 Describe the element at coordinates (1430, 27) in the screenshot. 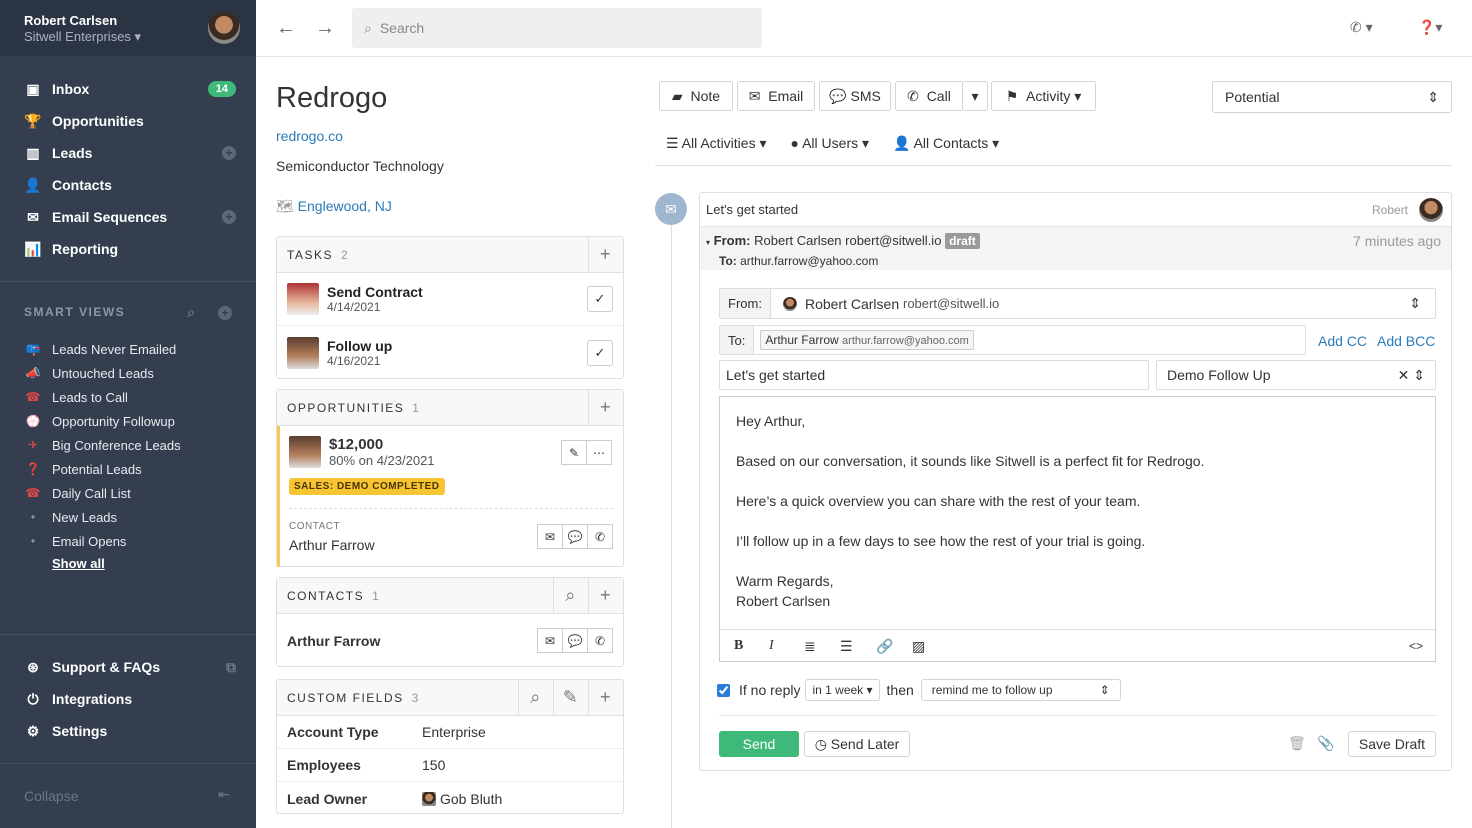

I see `help-menu: ❓▾` at that location.